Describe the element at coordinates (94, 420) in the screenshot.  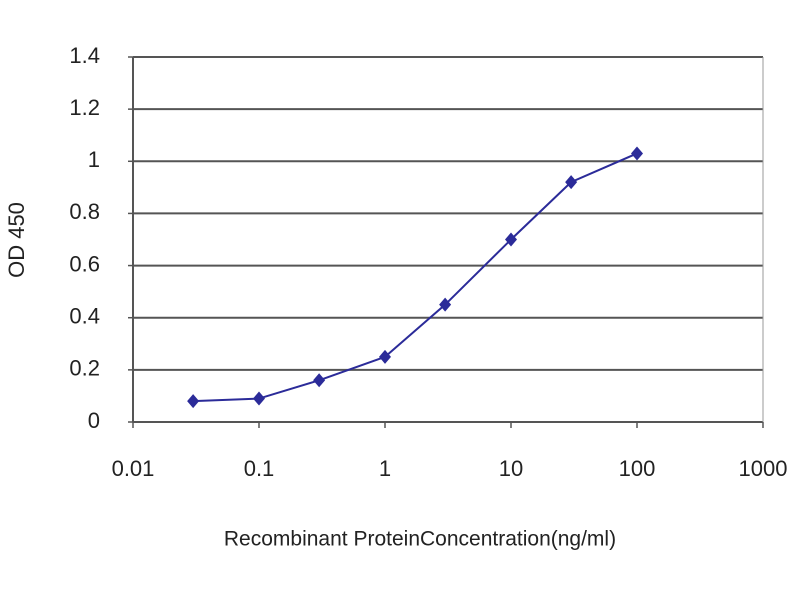
I see `y-tick-label: 0` at that location.